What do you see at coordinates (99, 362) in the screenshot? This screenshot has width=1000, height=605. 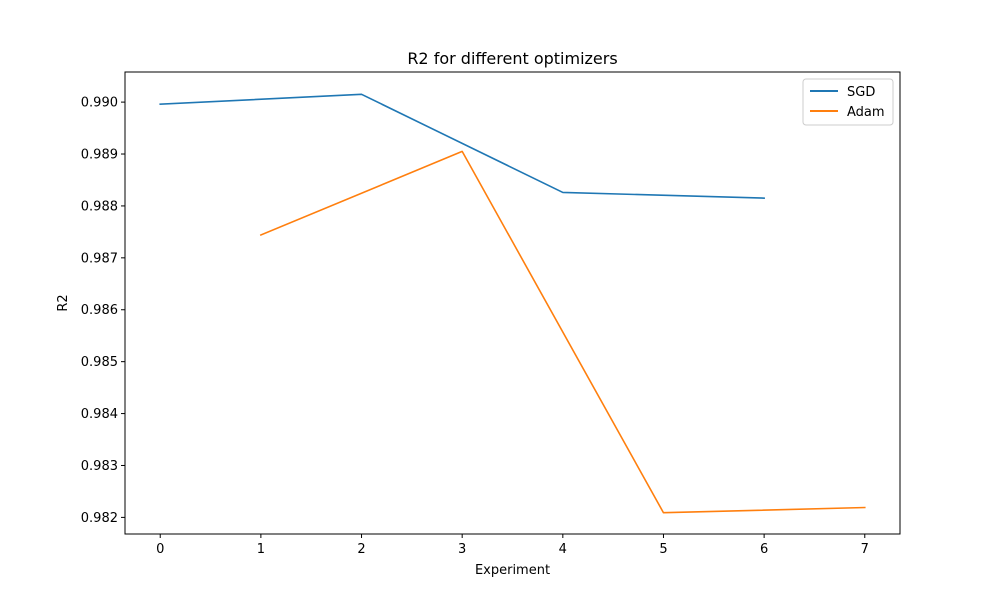 I see `y-tick-label: 0.985` at bounding box center [99, 362].